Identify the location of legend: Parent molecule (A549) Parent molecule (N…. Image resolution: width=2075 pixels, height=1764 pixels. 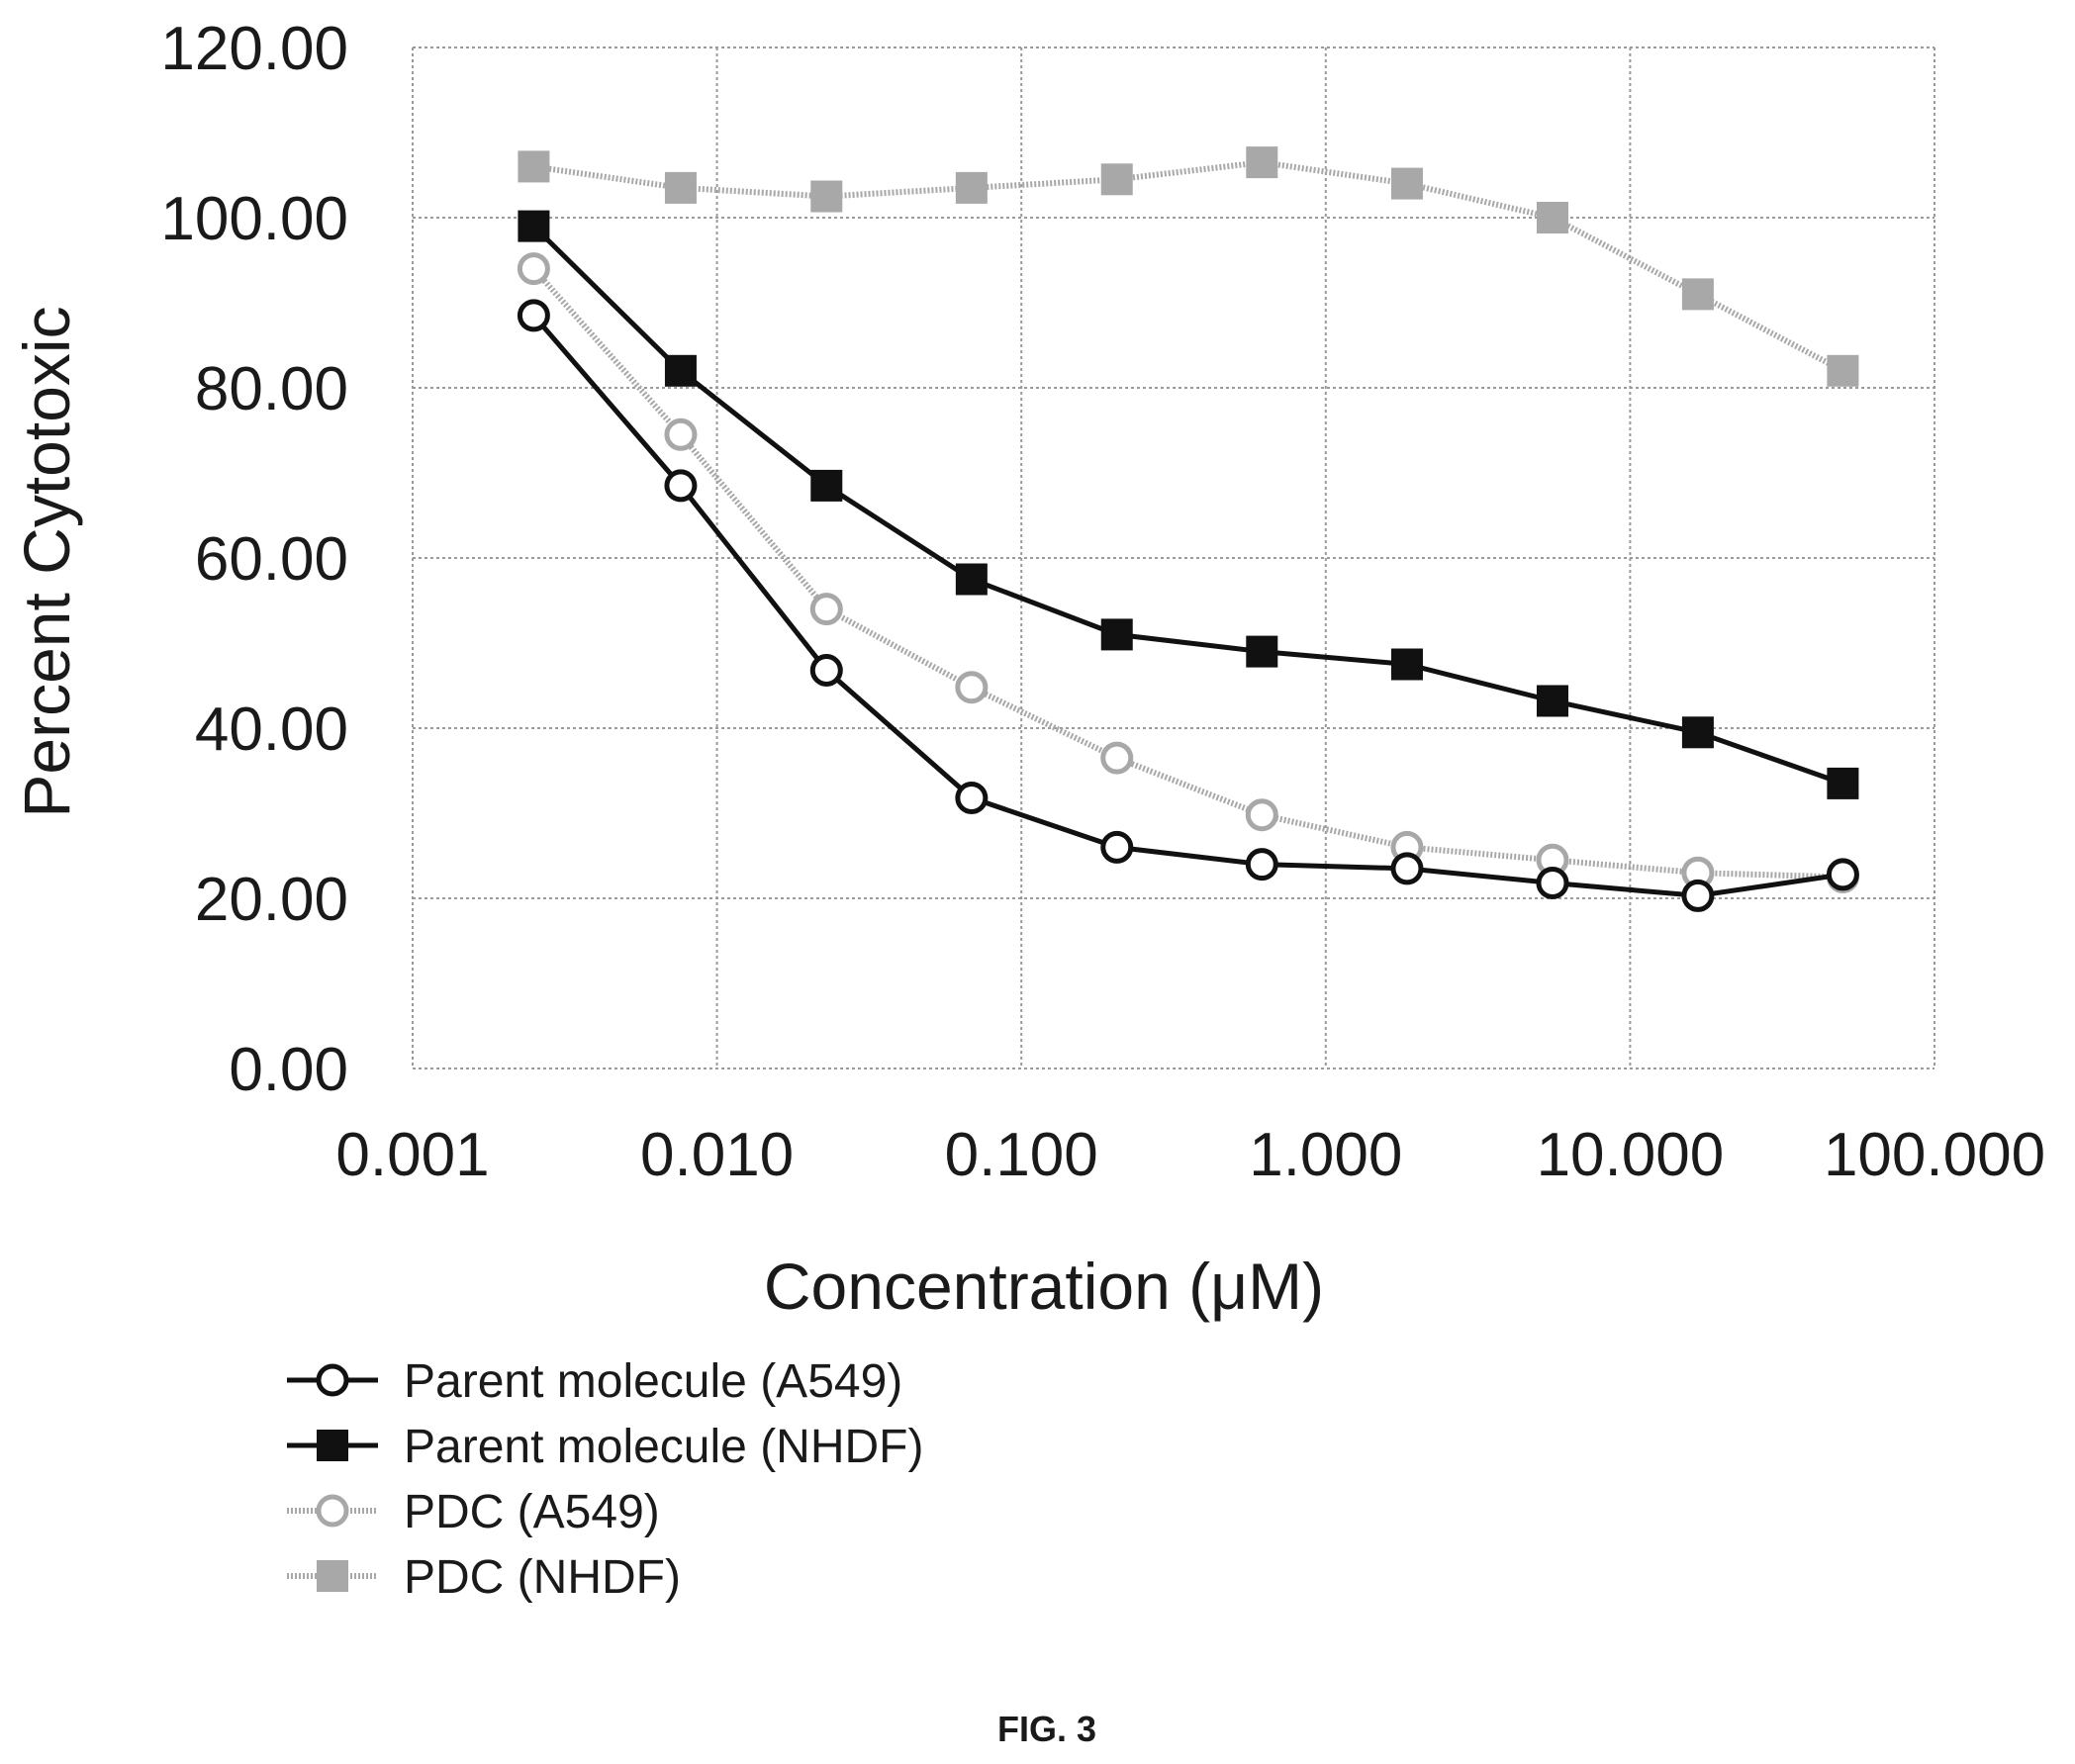
(605, 1479).